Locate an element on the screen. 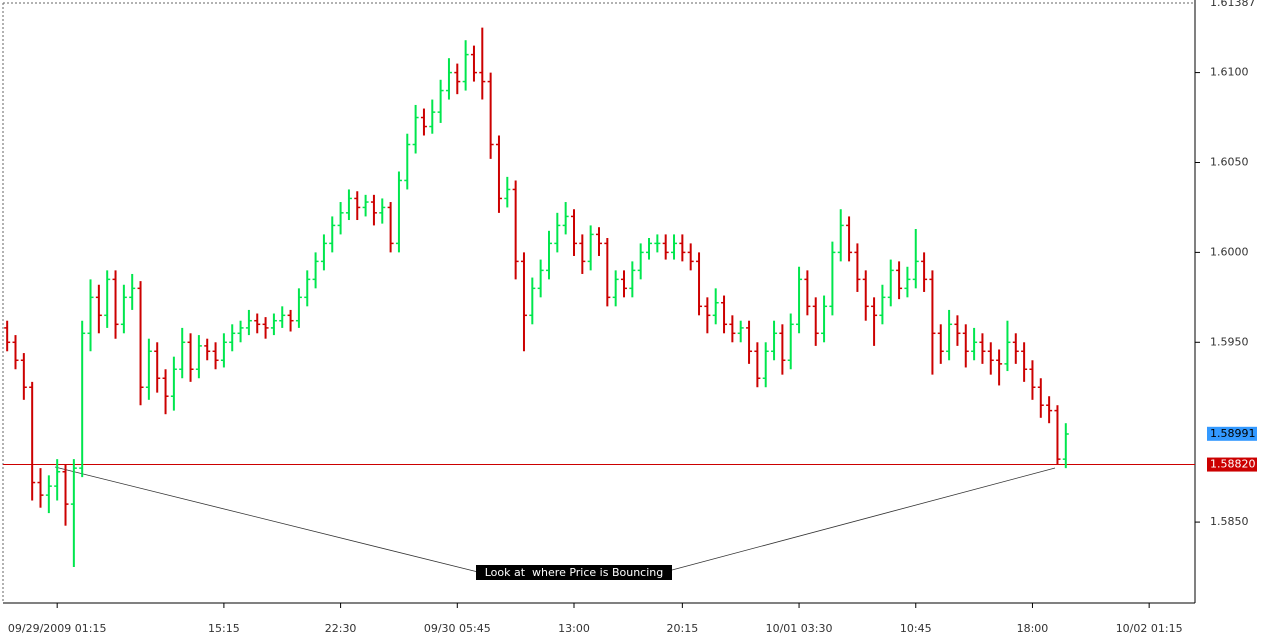  x-tick-label: 22:30 is located at coordinates (341, 628).